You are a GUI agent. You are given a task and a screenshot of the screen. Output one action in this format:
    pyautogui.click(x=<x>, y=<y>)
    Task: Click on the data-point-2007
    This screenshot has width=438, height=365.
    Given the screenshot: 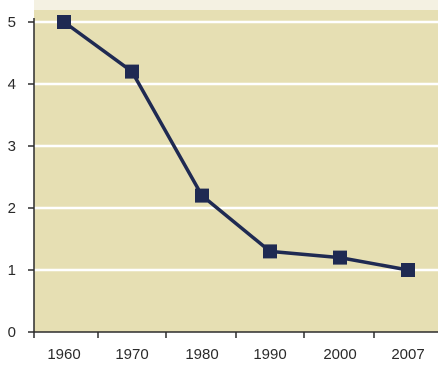 What is the action you would take?
    pyautogui.click(x=408, y=270)
    